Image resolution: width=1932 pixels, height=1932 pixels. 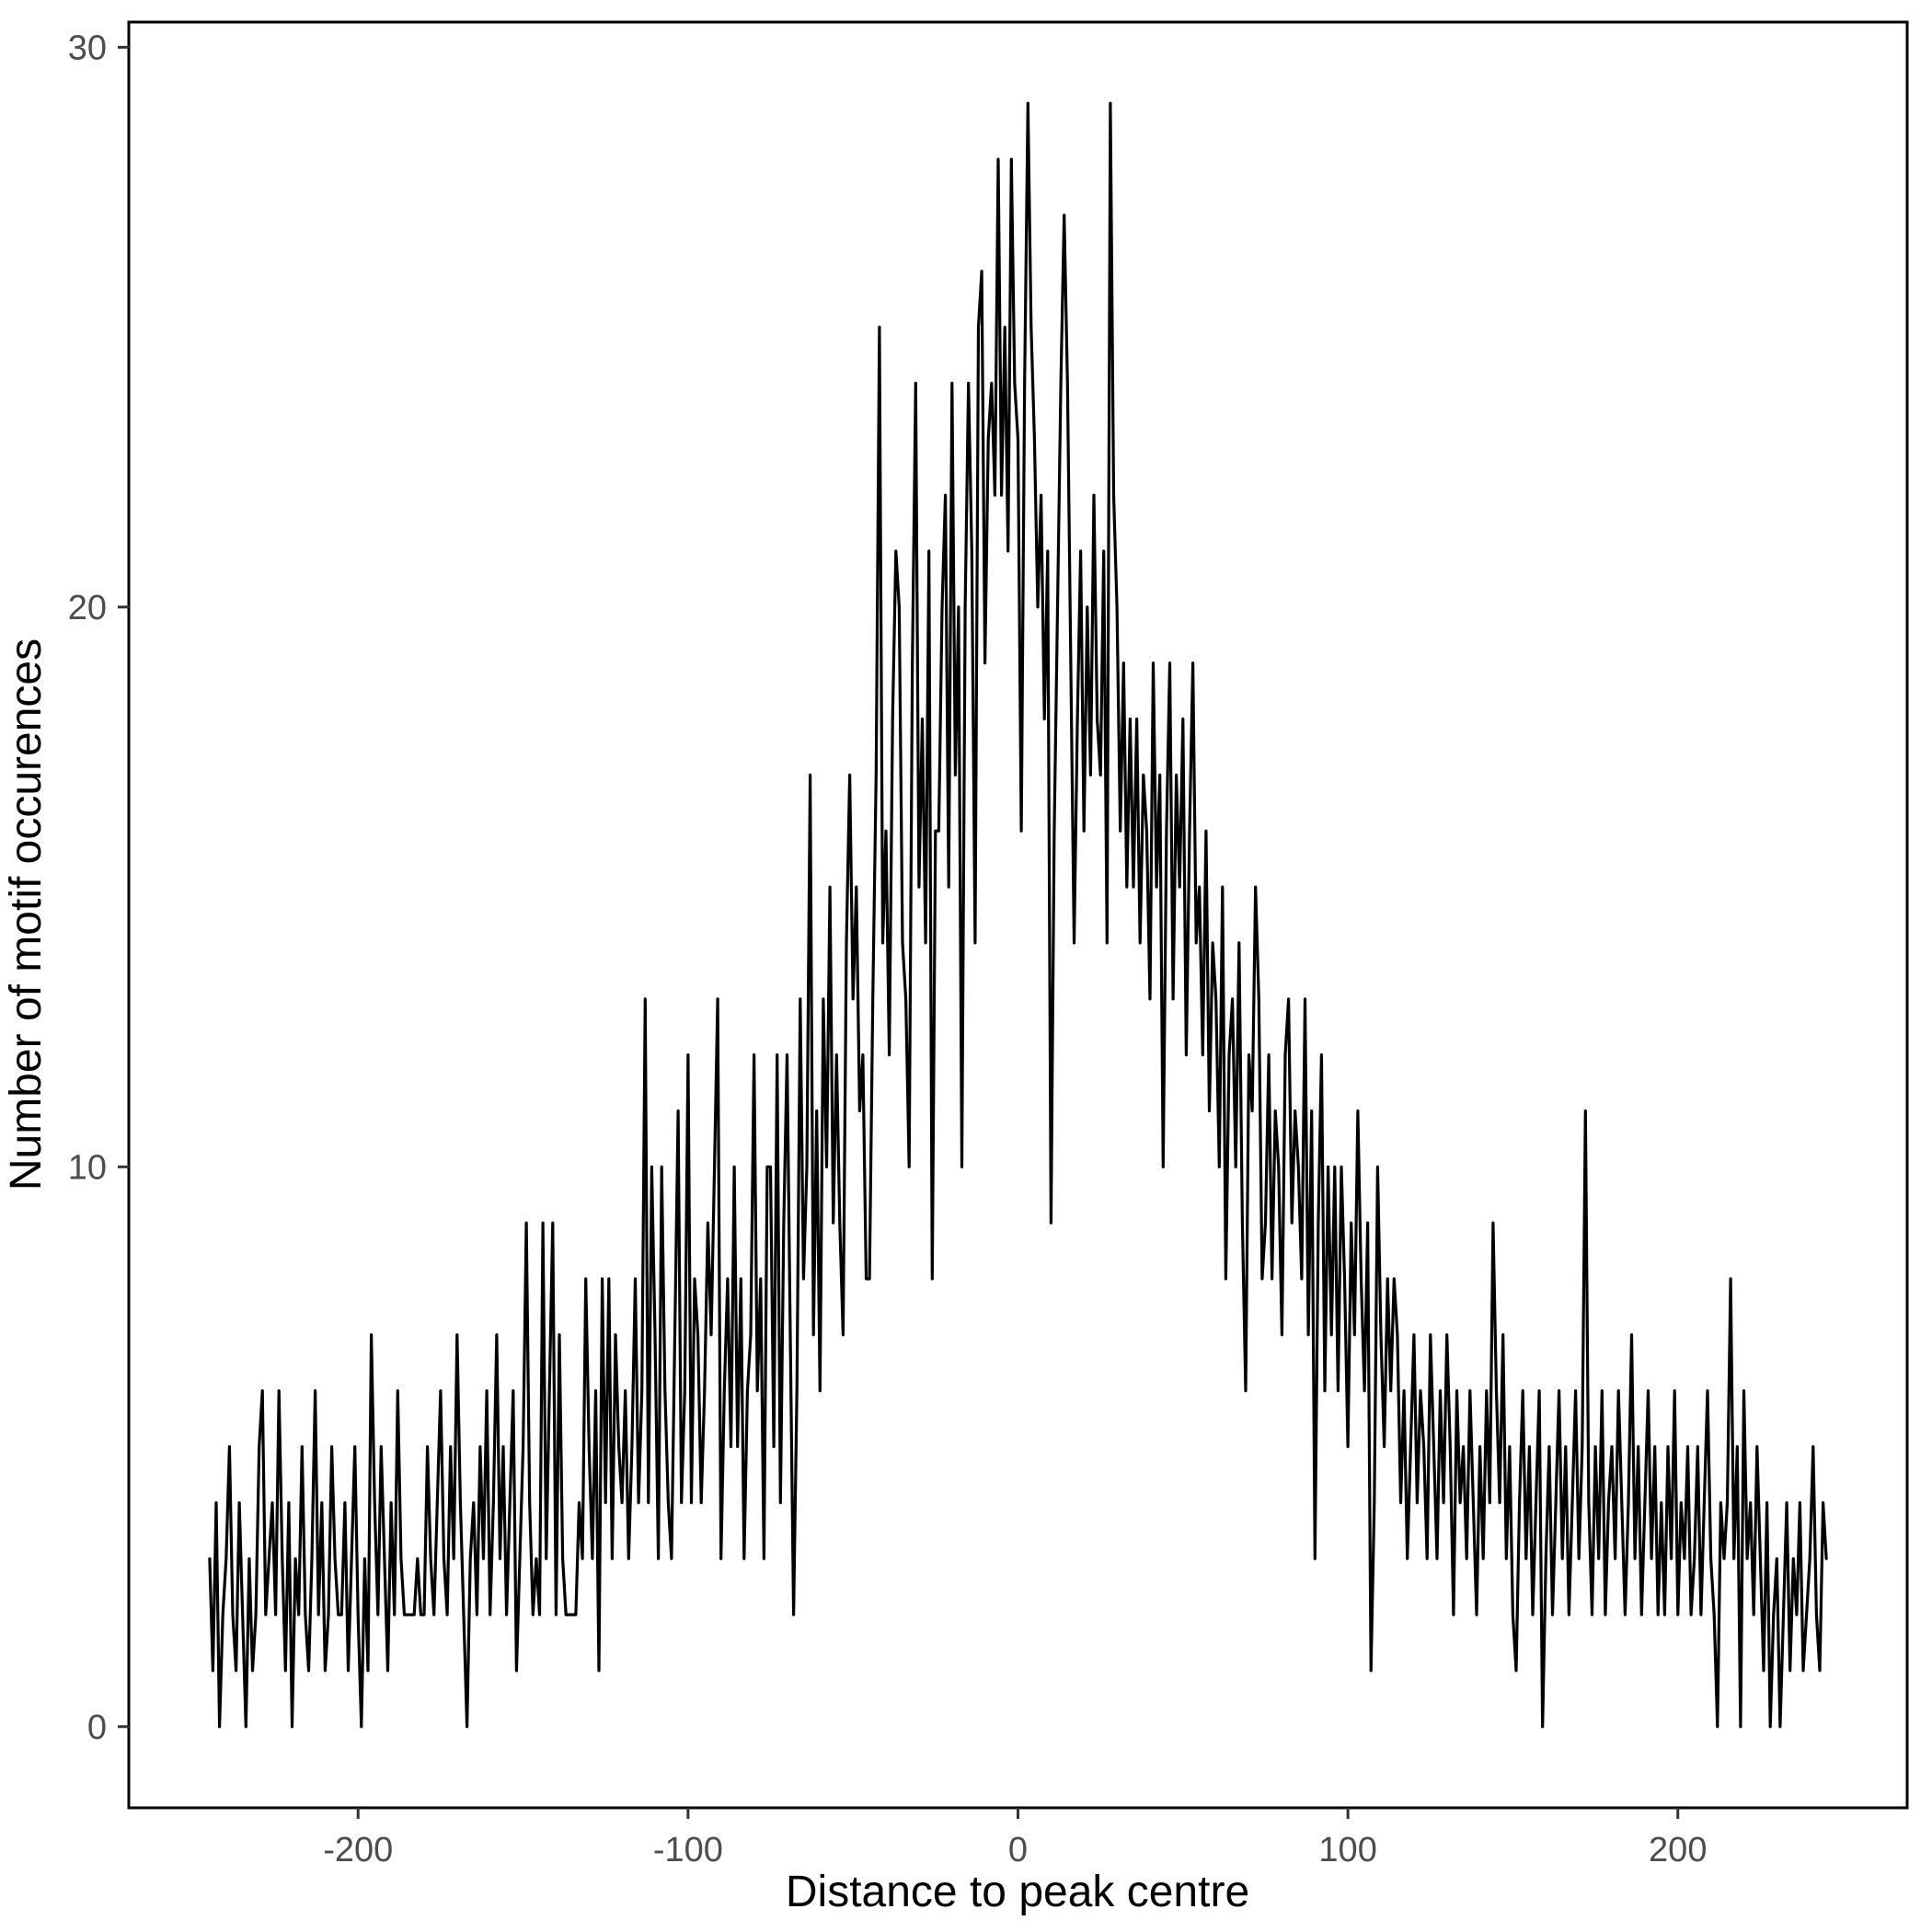 I want to click on y-axis: 0 10 20 30, so click(x=98, y=888).